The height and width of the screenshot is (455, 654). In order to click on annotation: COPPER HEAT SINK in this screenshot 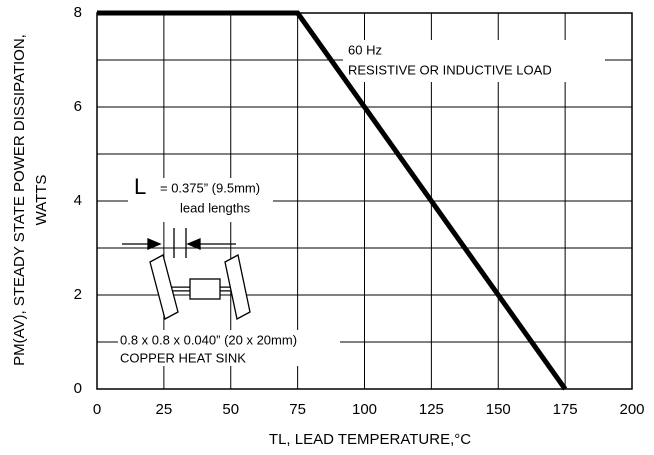, I will do `click(183, 357)`.